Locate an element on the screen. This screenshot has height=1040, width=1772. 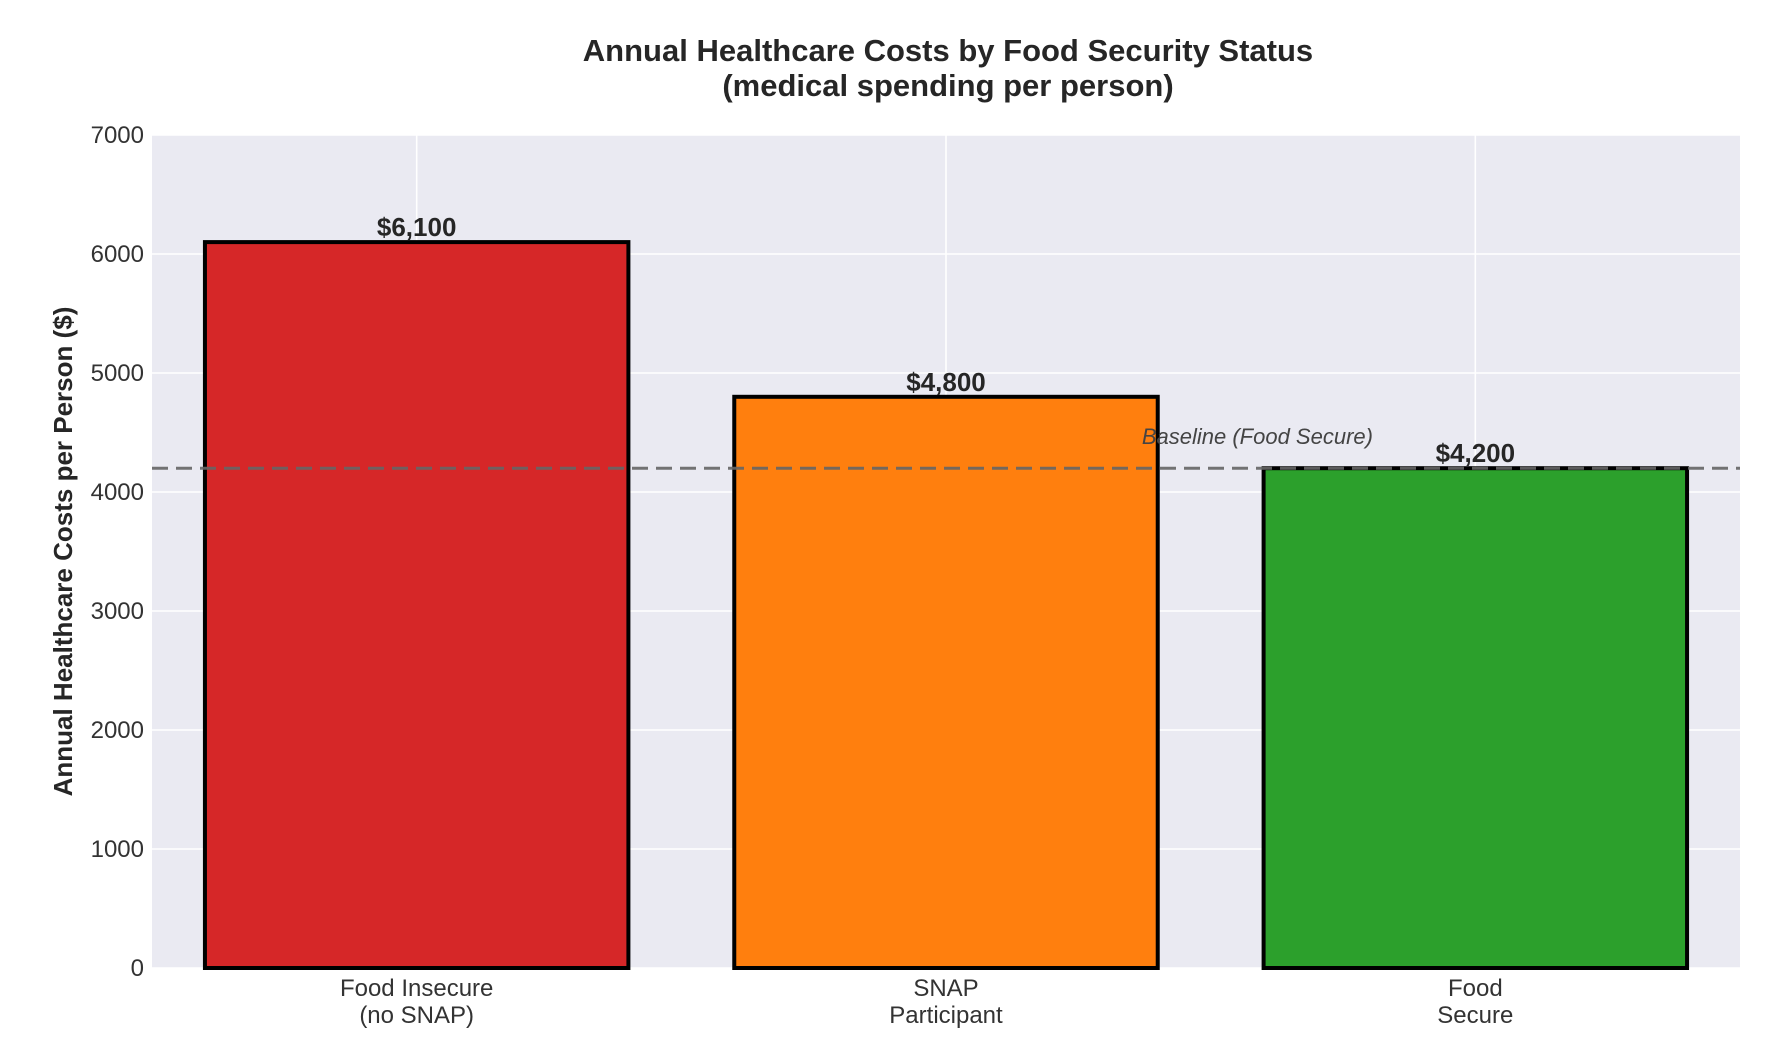
y-tick-label: 2000 is located at coordinates (117, 730).